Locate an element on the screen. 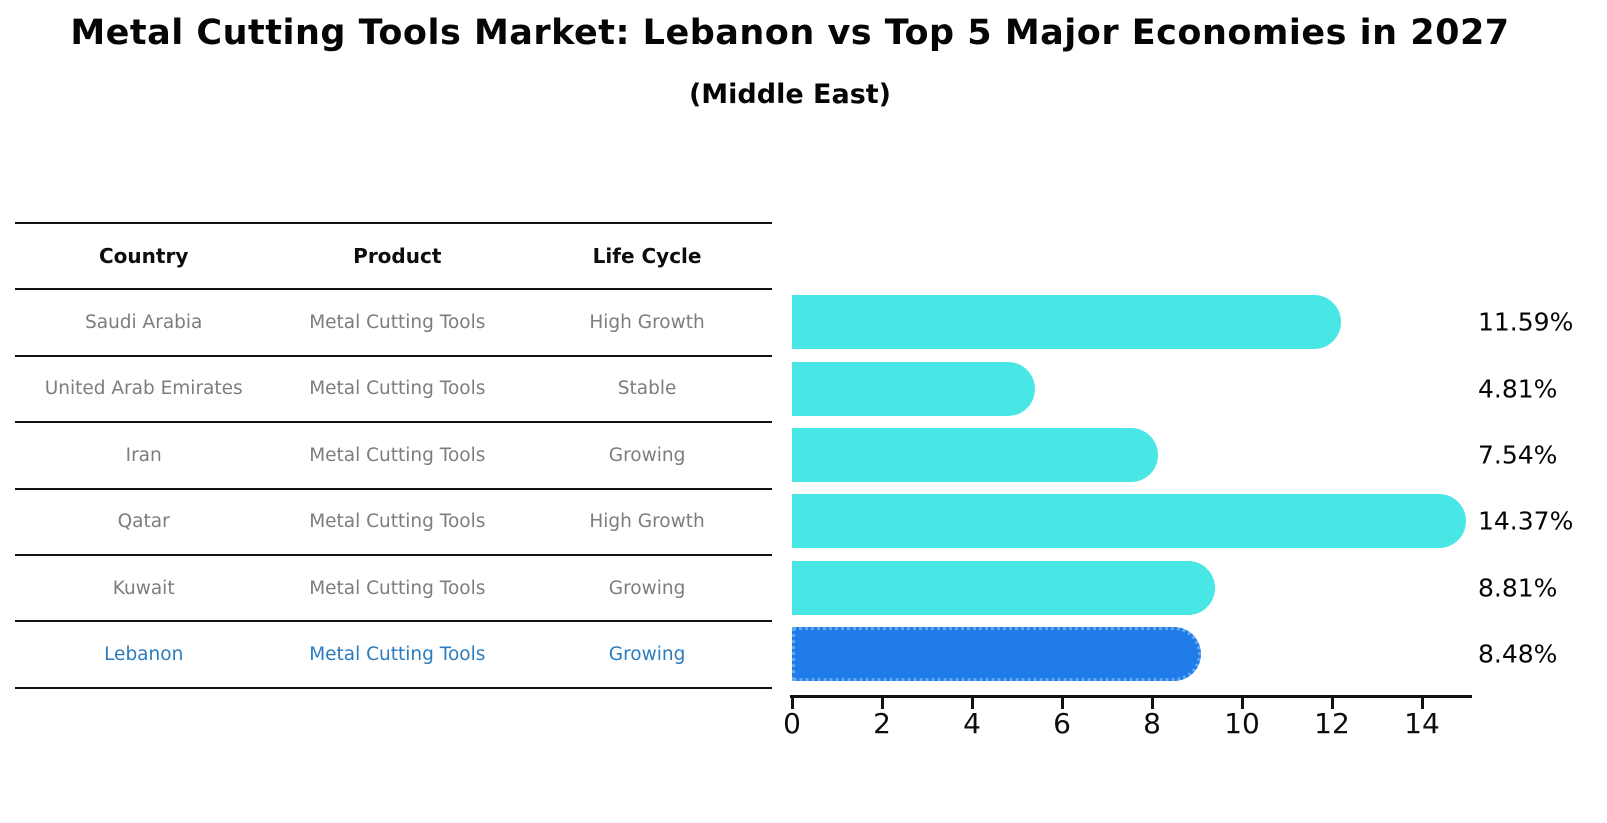 Image resolution: width=1607 pixels, height=823 pixels. table-row-qatar: Qatar Metal Cutting Tools High Growth is located at coordinates (393, 520).